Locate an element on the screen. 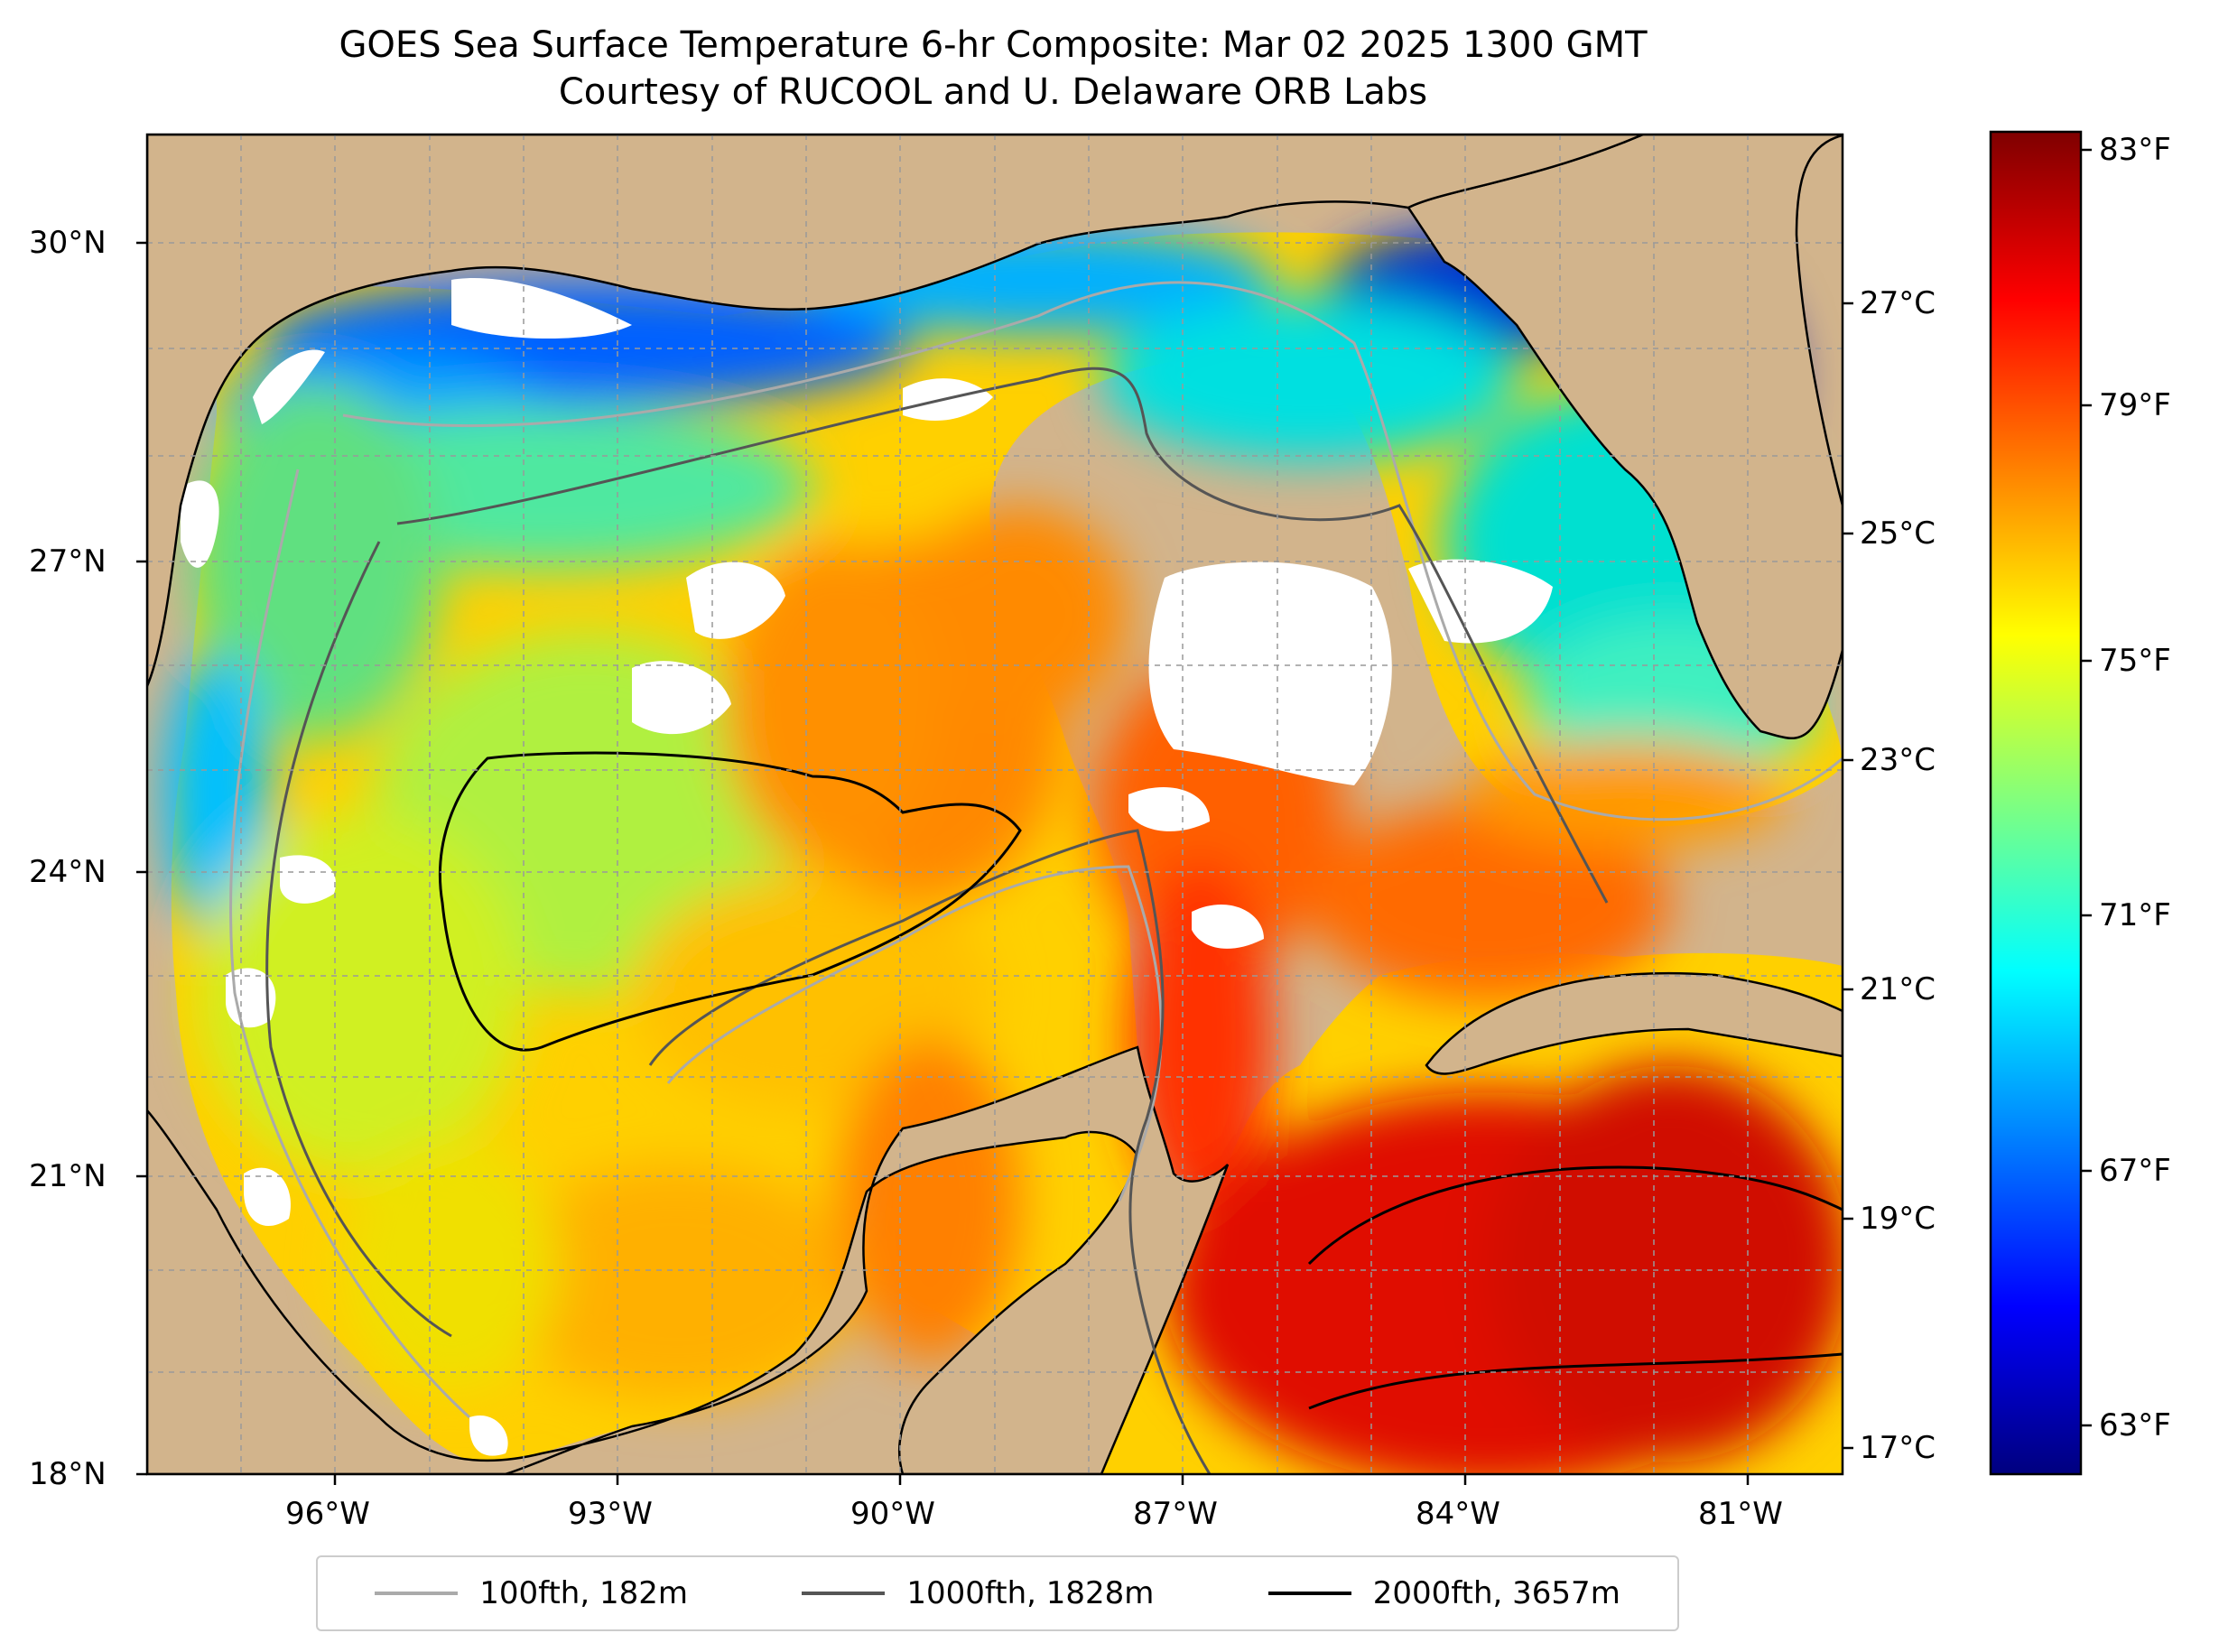 The height and width of the screenshot is (1652, 2219). fahrenheit-label-63: 63°F is located at coordinates (2135, 1425).